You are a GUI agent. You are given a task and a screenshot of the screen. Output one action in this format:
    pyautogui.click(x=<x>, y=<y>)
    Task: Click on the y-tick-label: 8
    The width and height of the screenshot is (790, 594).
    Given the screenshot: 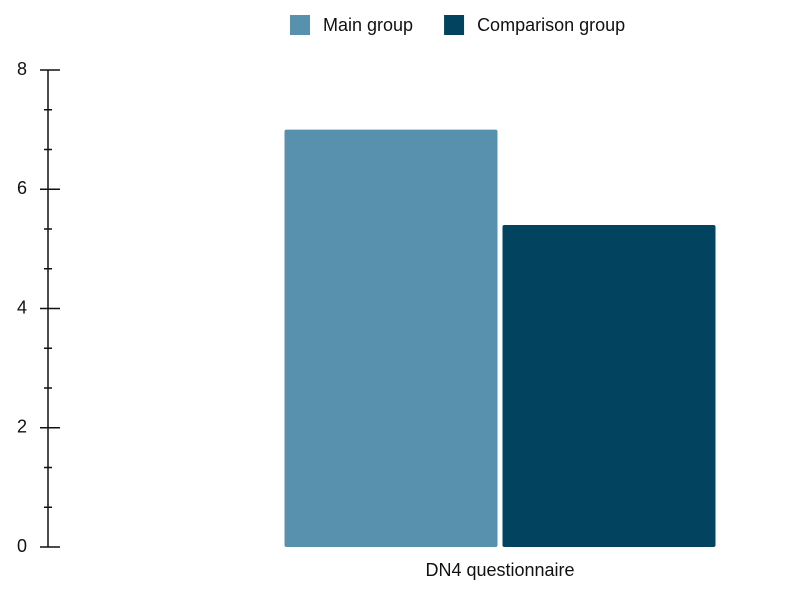 What is the action you would take?
    pyautogui.click(x=22, y=69)
    